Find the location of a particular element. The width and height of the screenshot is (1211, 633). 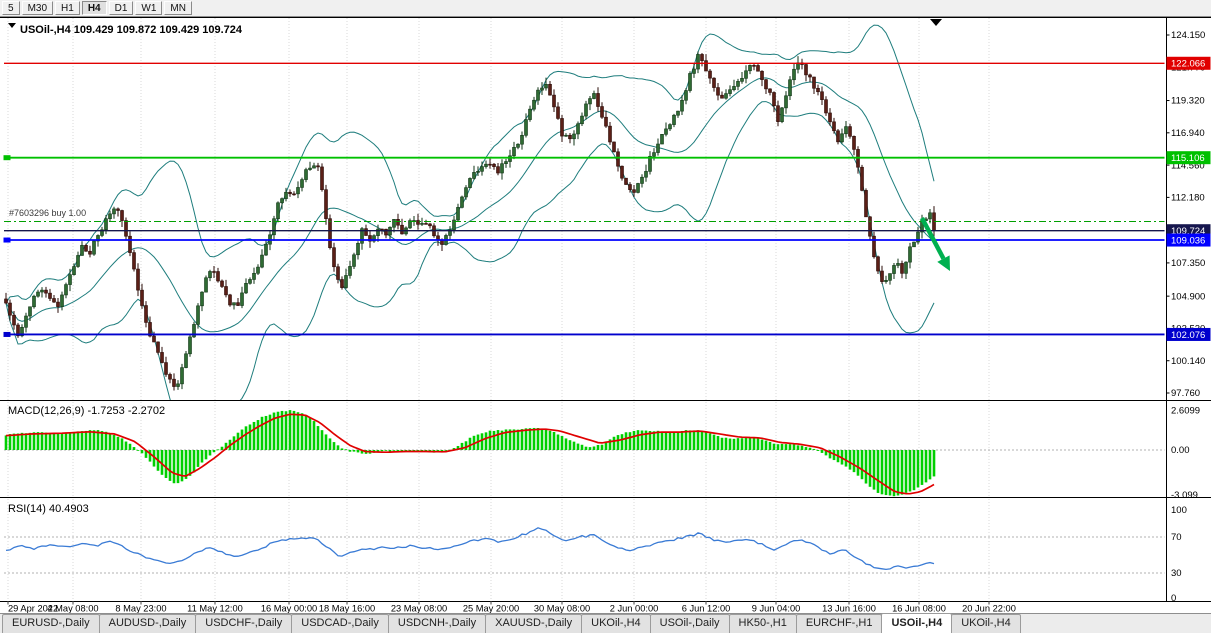

price-axis-label: 116.940 is located at coordinates (1188, 133).